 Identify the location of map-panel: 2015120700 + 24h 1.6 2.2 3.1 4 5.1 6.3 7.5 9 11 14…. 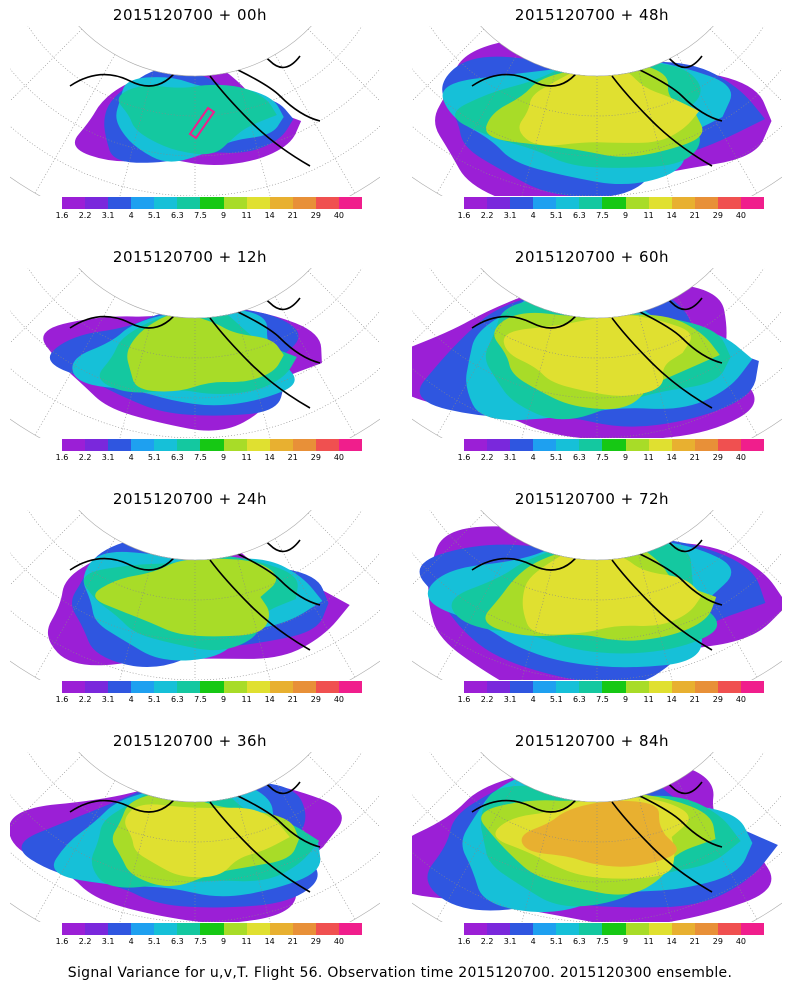
(200, 606).